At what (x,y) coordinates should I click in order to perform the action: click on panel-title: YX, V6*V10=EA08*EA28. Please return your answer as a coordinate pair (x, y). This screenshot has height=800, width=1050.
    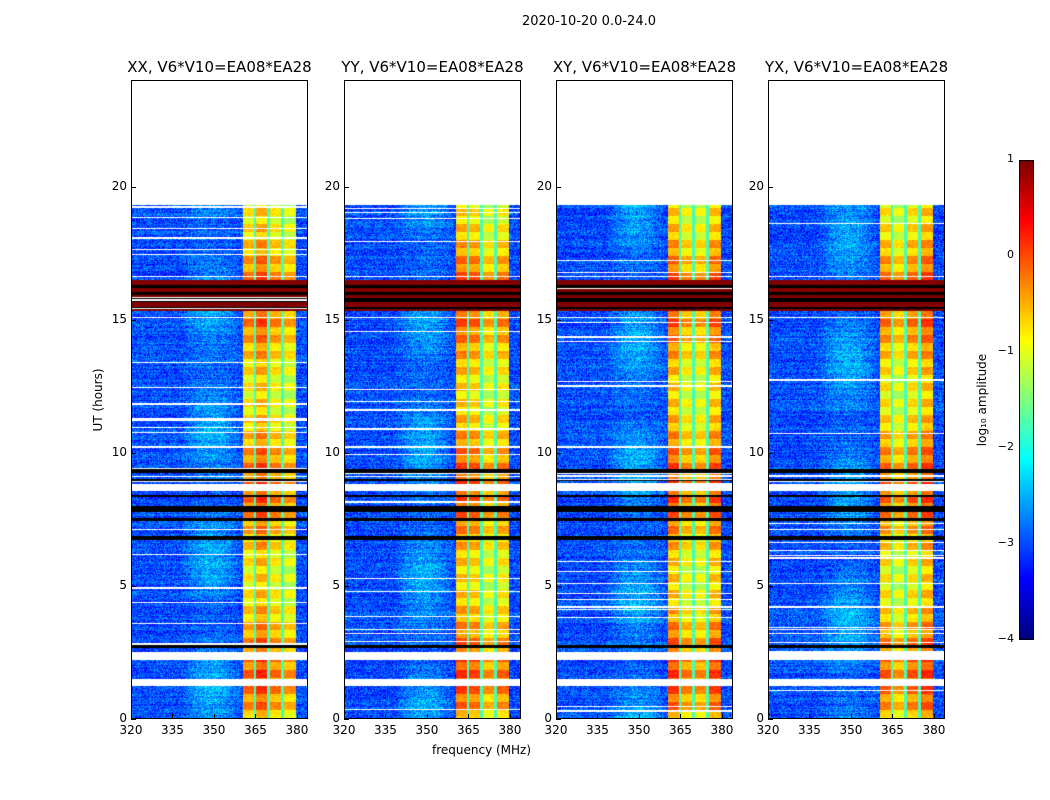
    Looking at the image, I should click on (856, 67).